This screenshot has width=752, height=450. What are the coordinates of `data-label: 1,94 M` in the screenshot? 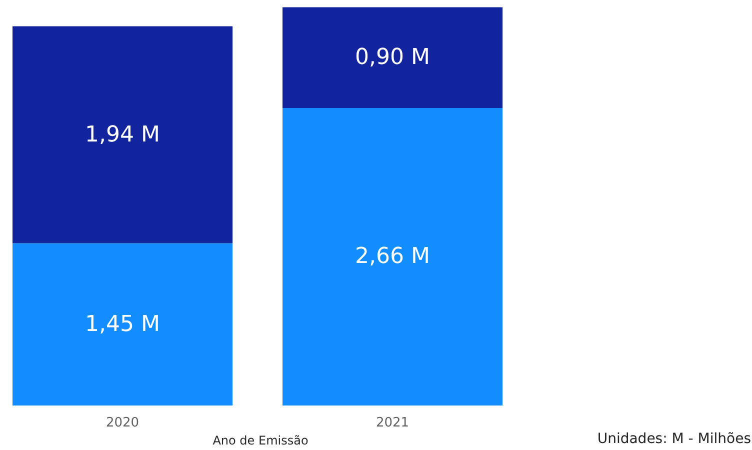 It's located at (122, 135).